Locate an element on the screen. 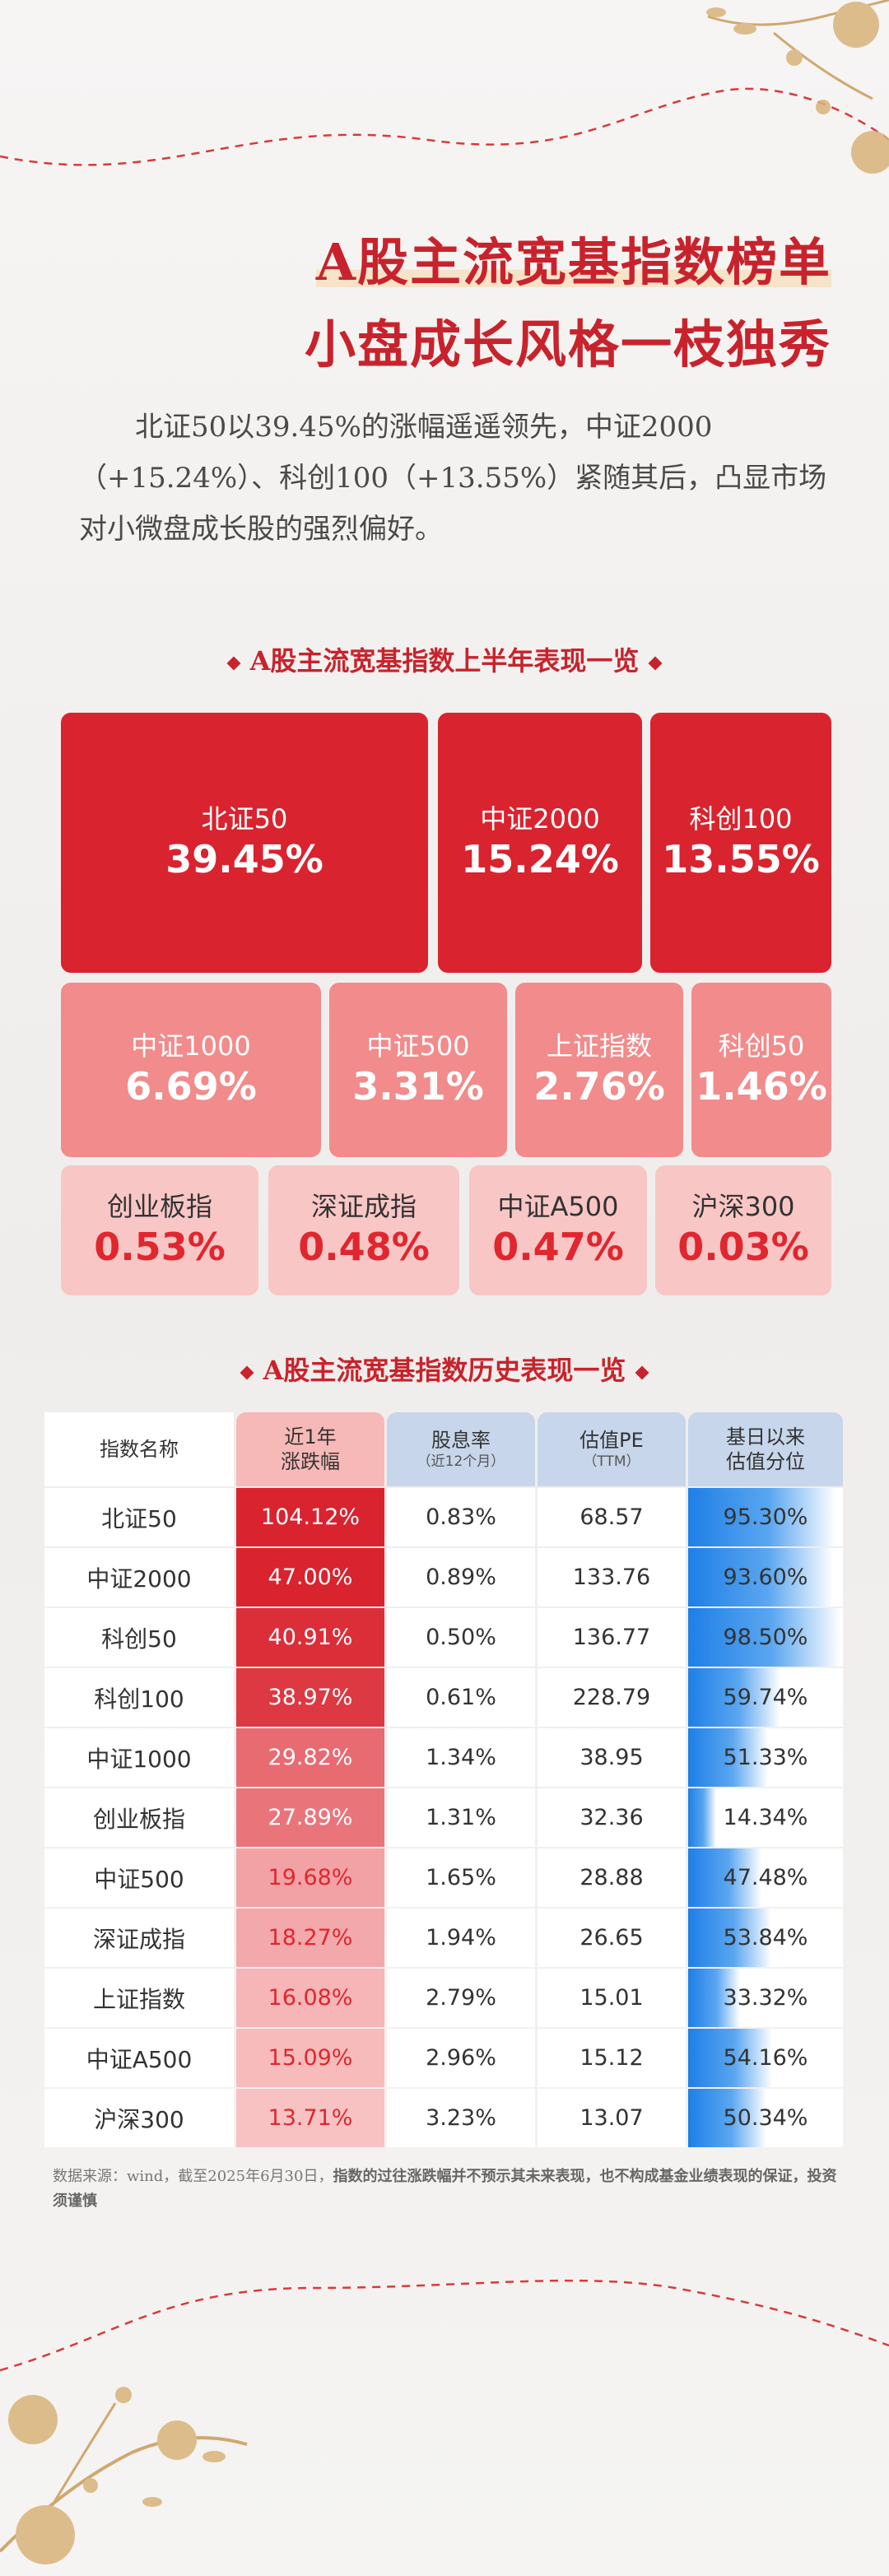  table-row: 中证2000 47.00% 0.89% 133.76 93.60% is located at coordinates (444, 1577).